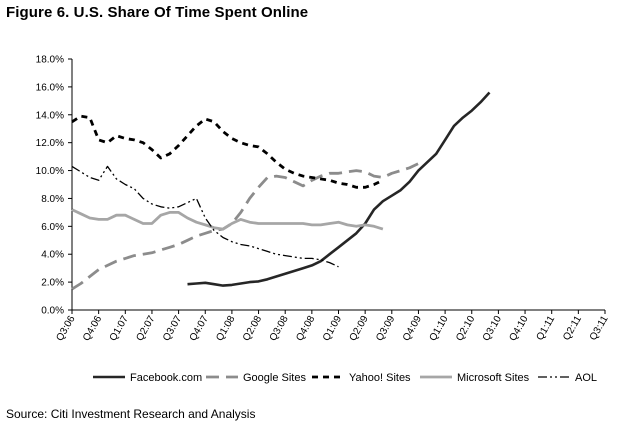 The width and height of the screenshot is (620, 430). What do you see at coordinates (279, 328) in the screenshot?
I see `x-tick-label: Q3:08` at bounding box center [279, 328].